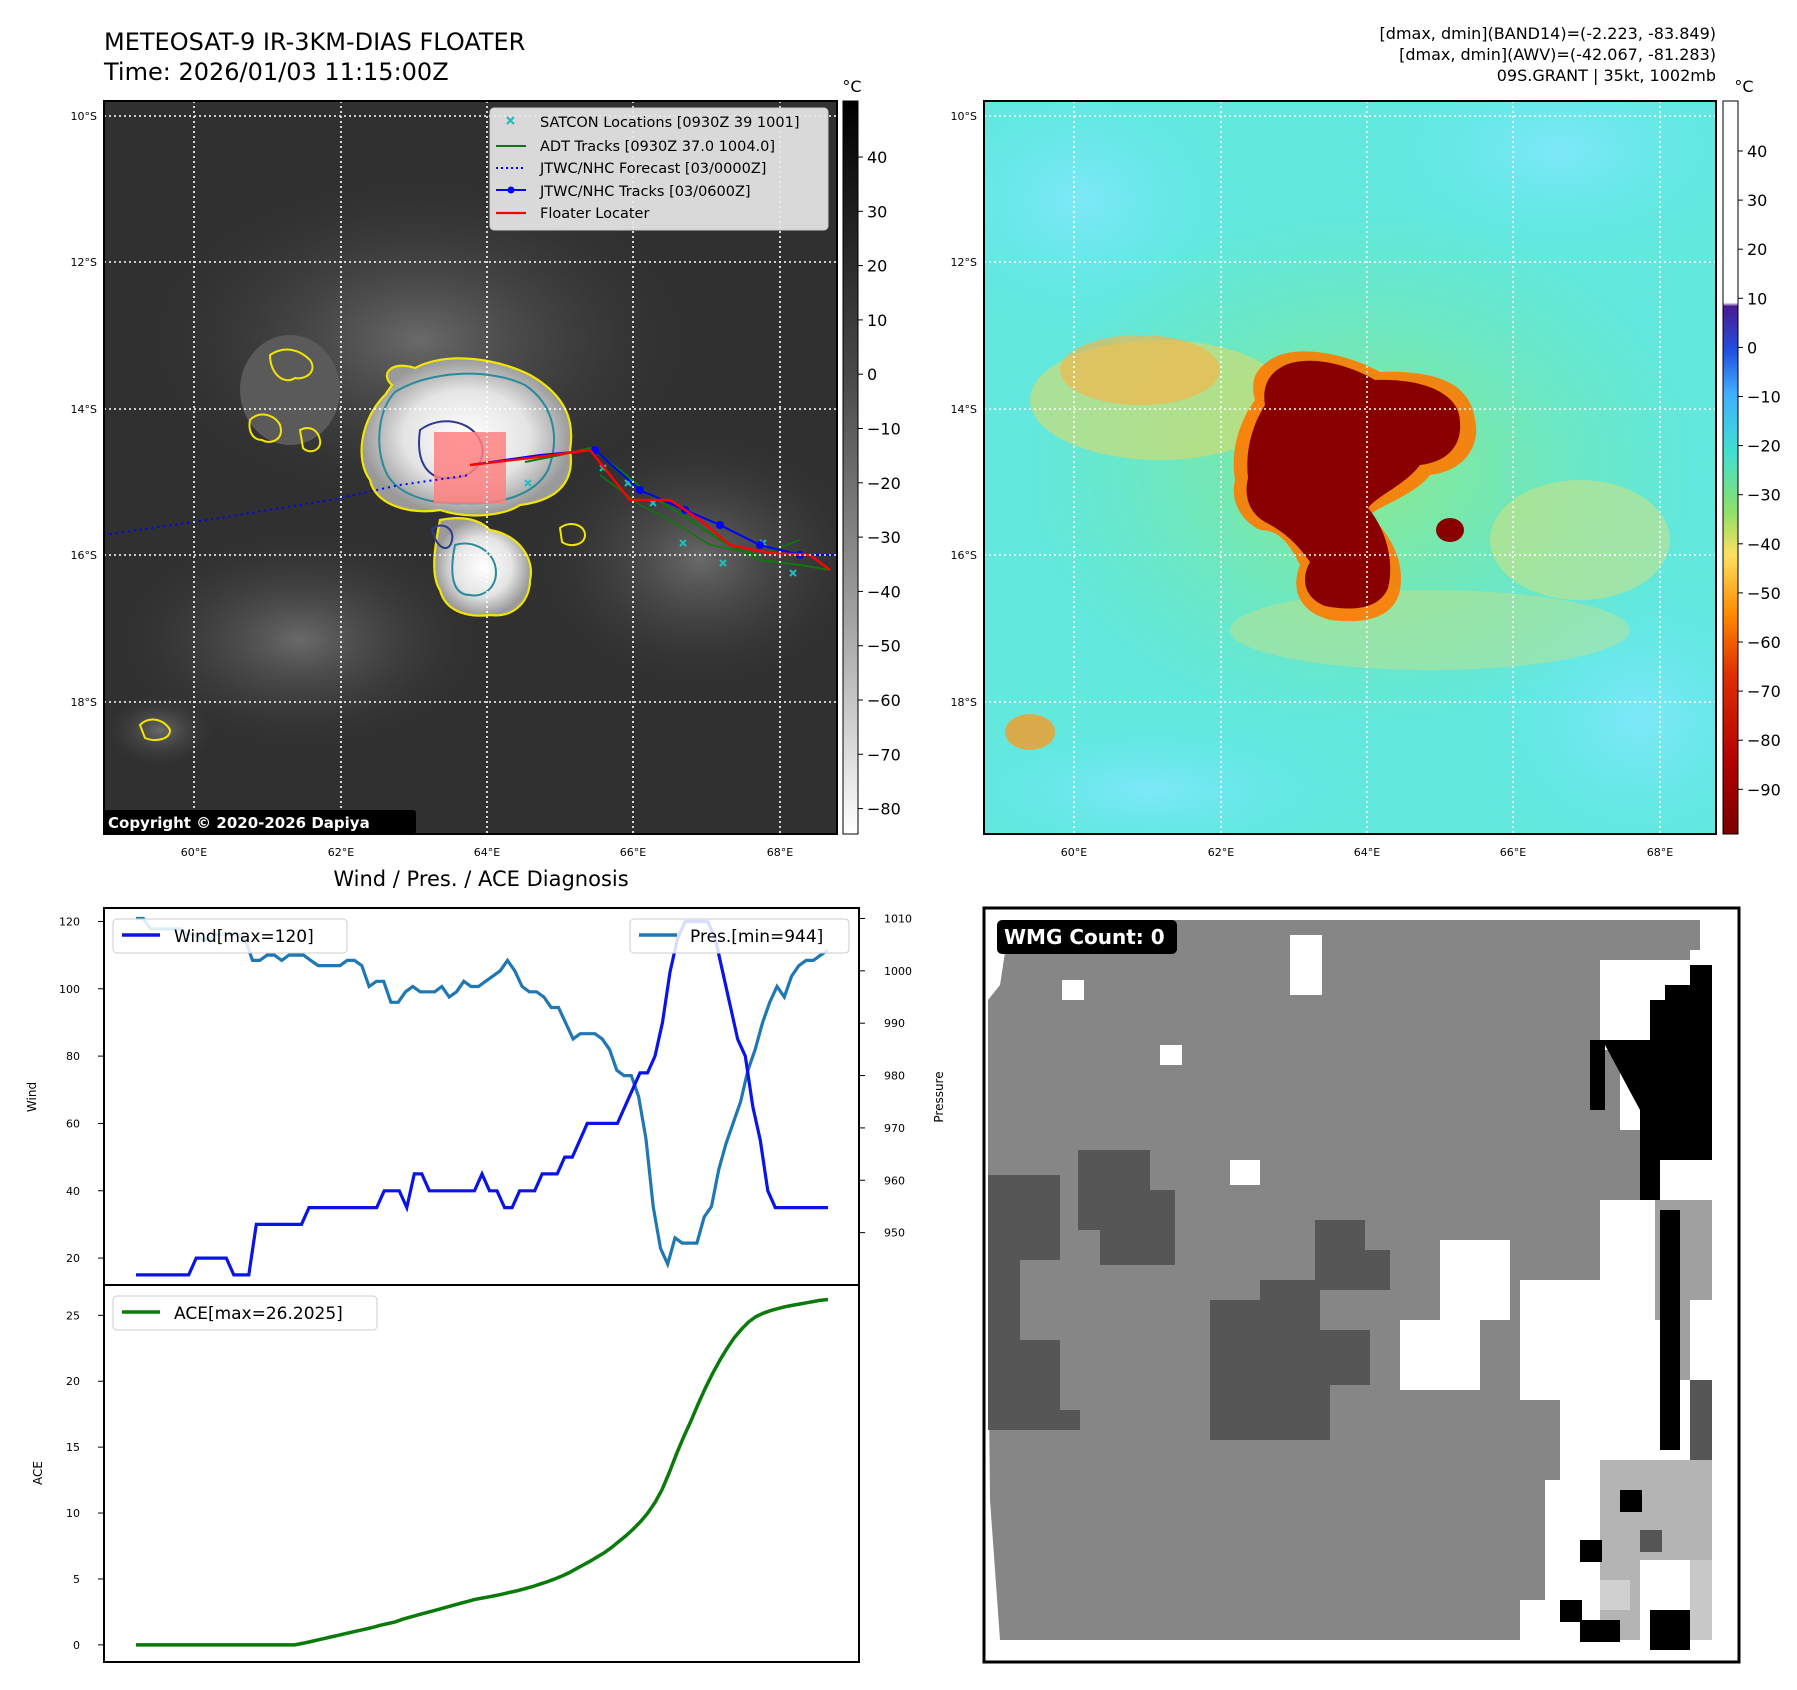  I want to click on dmax-band14: [dmax, dmin](BAND14)=(-2.223, -83.849), so click(1548, 33).